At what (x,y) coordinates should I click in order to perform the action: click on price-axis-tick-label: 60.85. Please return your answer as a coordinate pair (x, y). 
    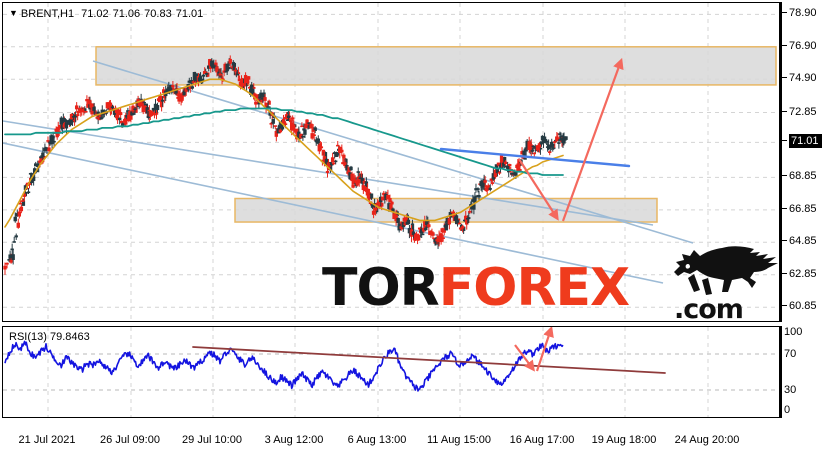
    Looking at the image, I should click on (803, 306).